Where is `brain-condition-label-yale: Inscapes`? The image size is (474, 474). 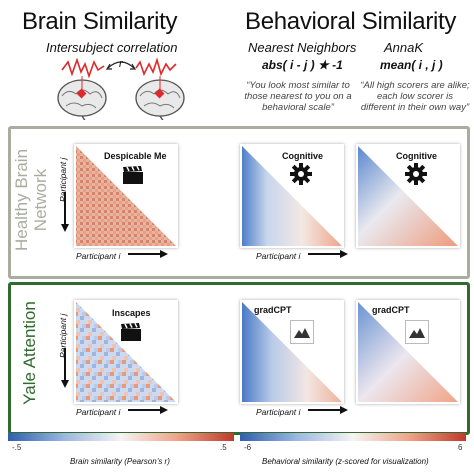
brain-condition-label-yale: Inscapes is located at coordinates (131, 313).